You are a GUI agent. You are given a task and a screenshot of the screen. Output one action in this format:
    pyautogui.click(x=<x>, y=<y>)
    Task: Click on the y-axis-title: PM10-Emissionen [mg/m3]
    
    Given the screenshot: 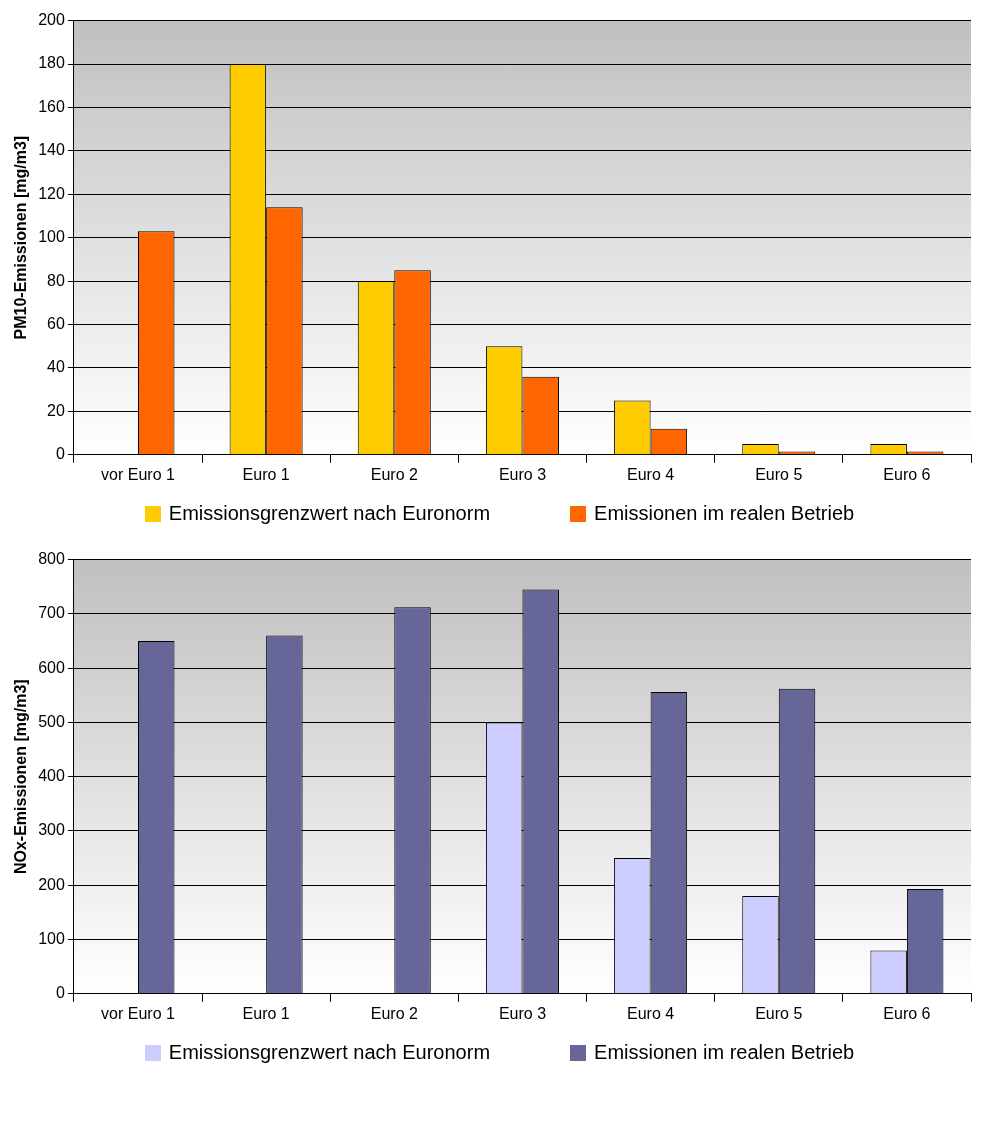 What is the action you would take?
    pyautogui.click(x=21, y=237)
    